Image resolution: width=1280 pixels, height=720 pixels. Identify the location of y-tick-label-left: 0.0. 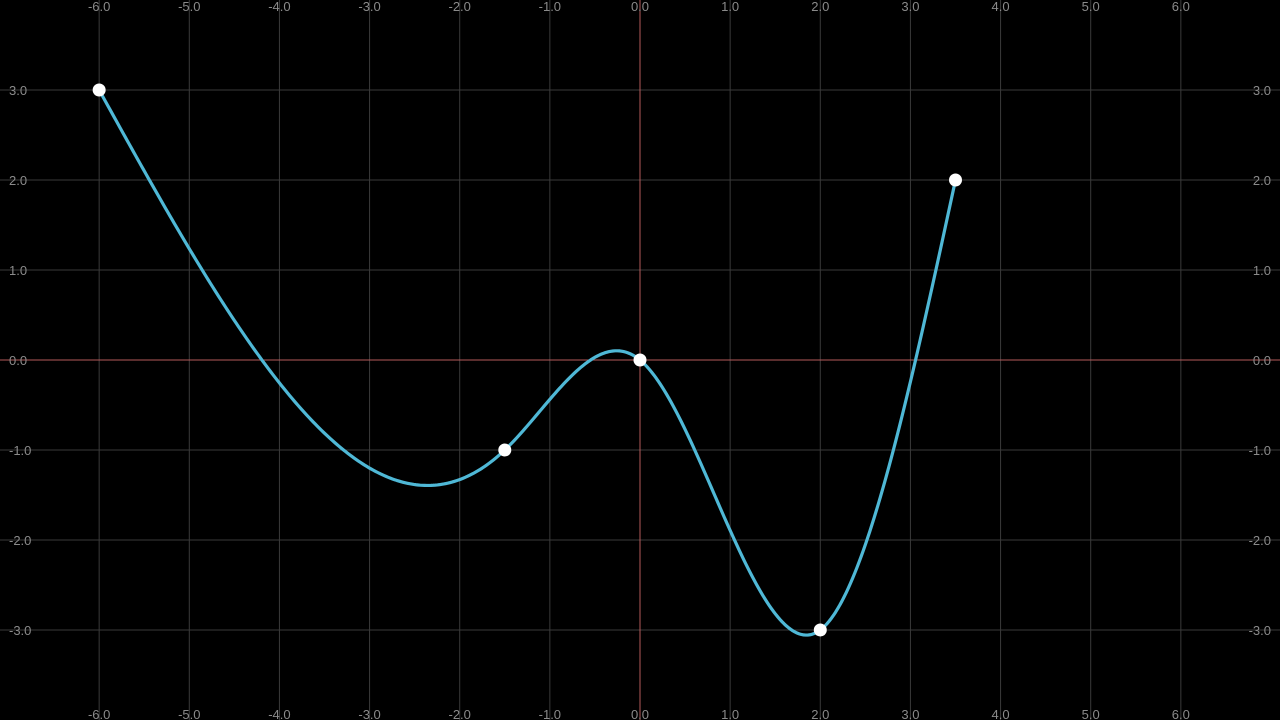
(18, 360).